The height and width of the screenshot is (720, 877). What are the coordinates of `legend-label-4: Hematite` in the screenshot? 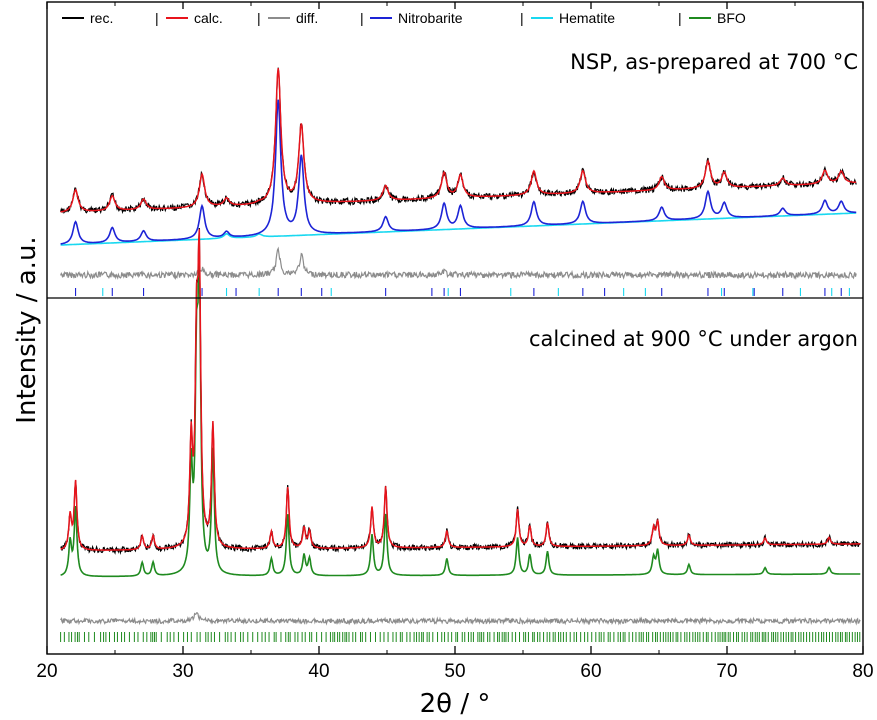 It's located at (587, 18).